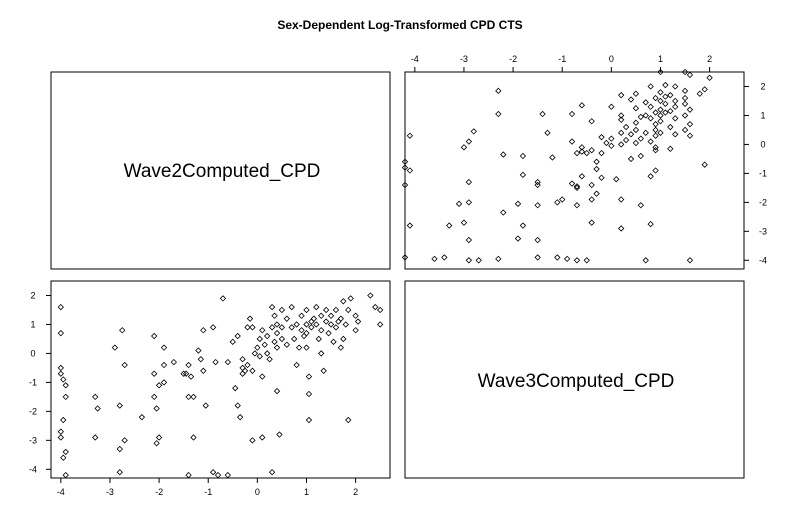  I want to click on diag-label-wave3: Wave3Computed_CPD, so click(576, 381).